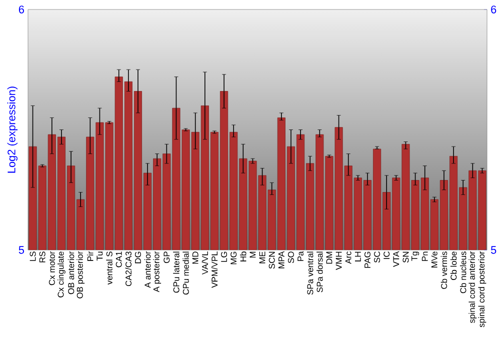  Describe the element at coordinates (147, 269) in the screenshot. I see `x-tick-label: A anterior` at that location.